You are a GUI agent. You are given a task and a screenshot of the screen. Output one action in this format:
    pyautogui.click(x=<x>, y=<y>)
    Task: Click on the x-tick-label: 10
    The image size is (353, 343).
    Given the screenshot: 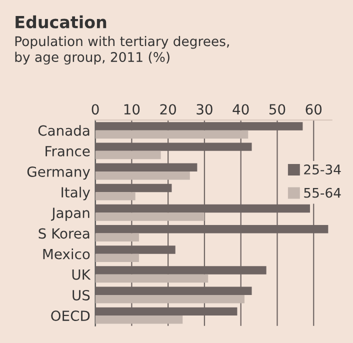 What is the action you would take?
    pyautogui.click(x=132, y=109)
    